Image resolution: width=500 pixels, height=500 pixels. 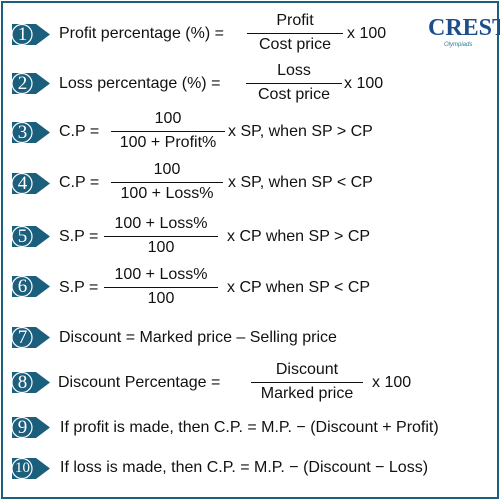 I want to click on fraction-denominator: 100 + Loss%, so click(x=167, y=193).